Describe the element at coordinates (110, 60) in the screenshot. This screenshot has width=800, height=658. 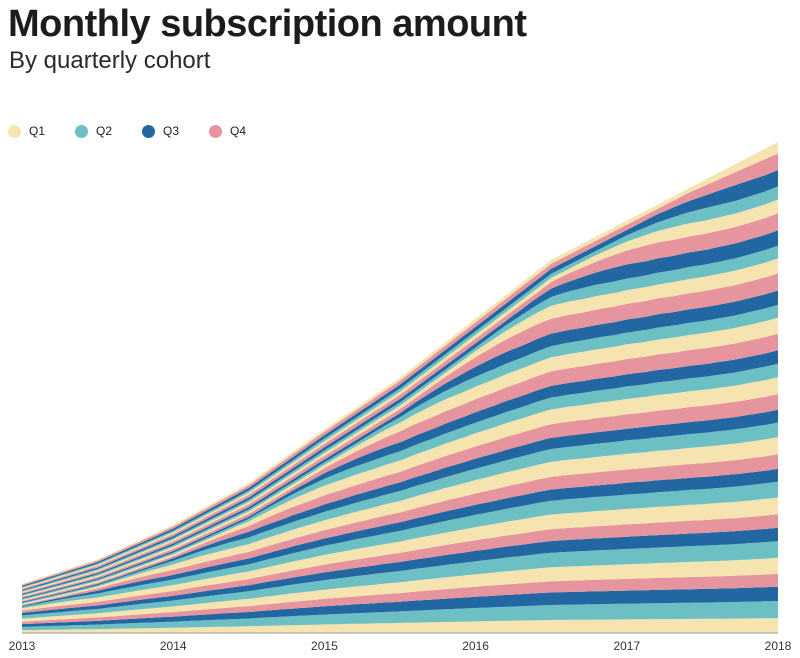
I see `chart-subtitle: By quarterly cohort` at that location.